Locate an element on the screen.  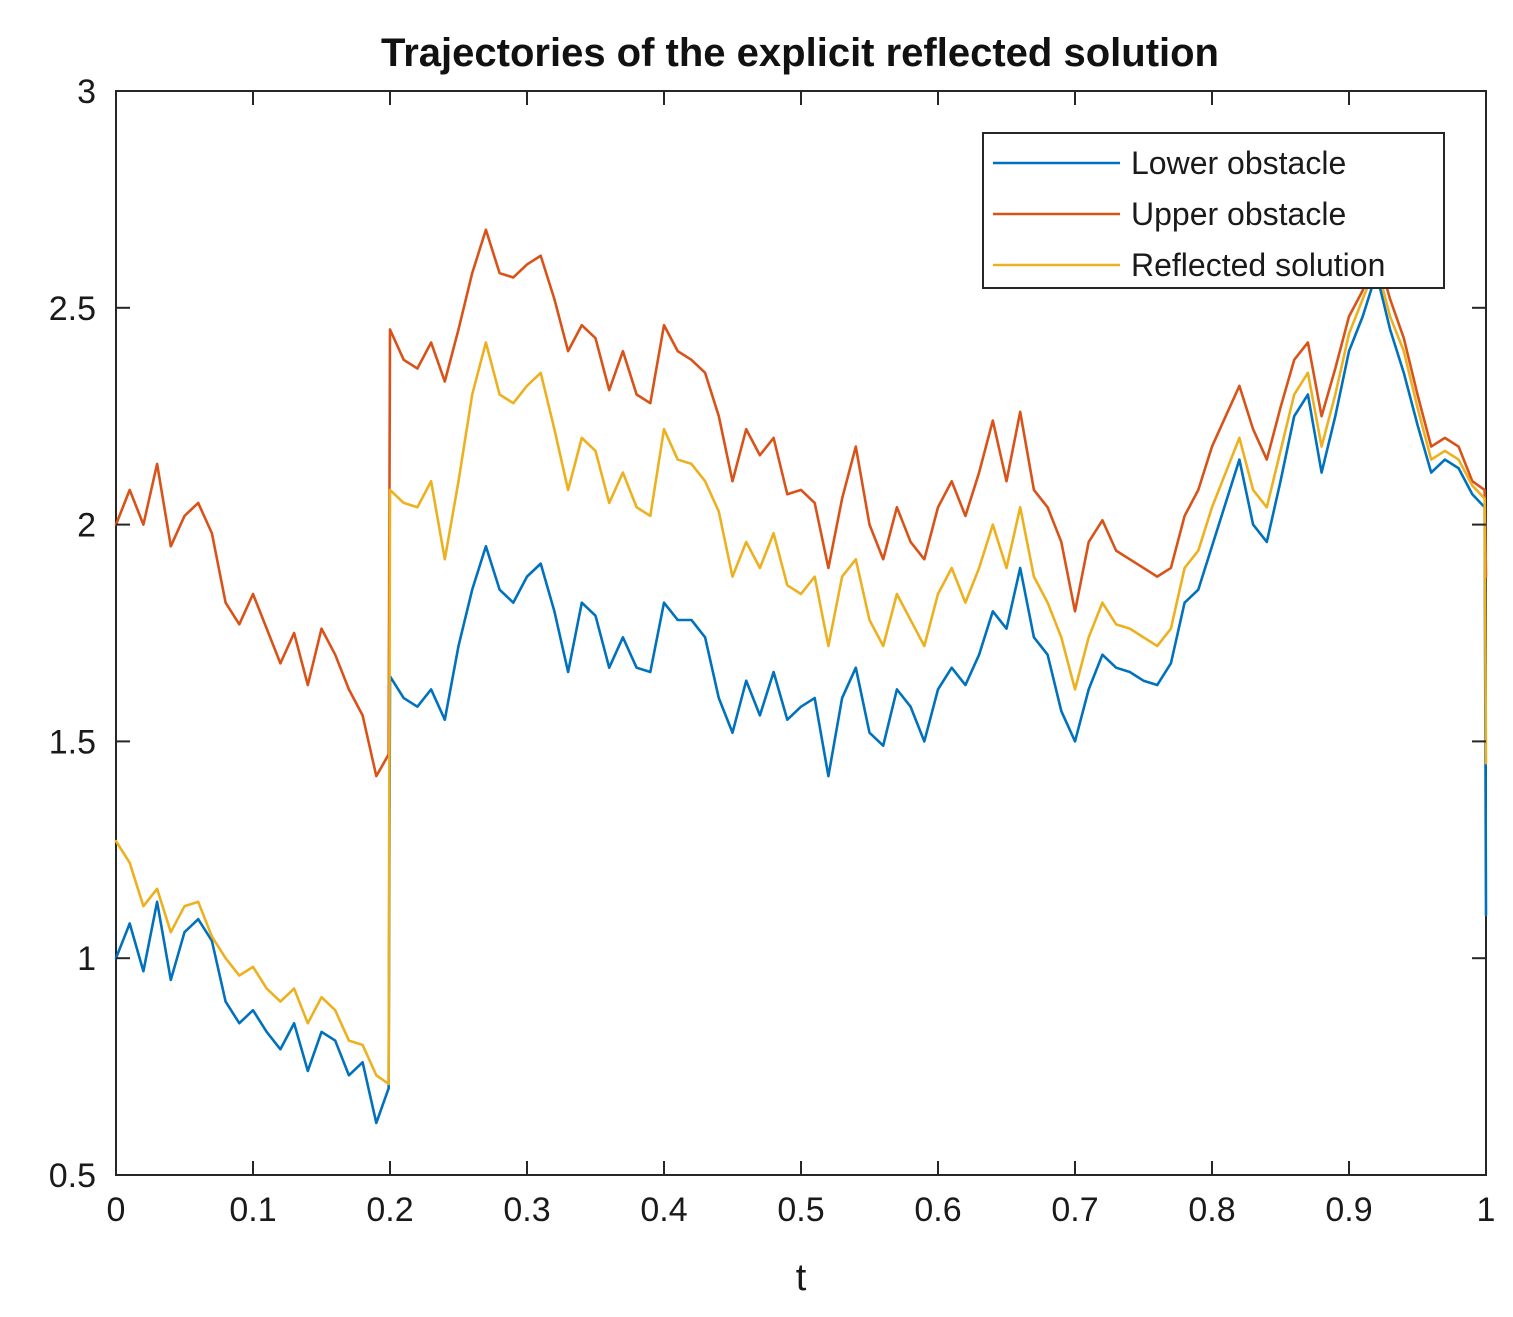
x-tick-label: 0.5 is located at coordinates (800, 1210).